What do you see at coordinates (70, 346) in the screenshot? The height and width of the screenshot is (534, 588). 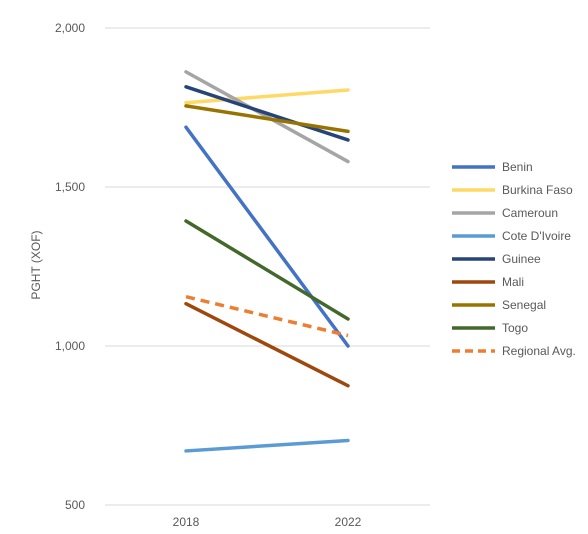 I see `y-tick-label: 1,000` at bounding box center [70, 346].